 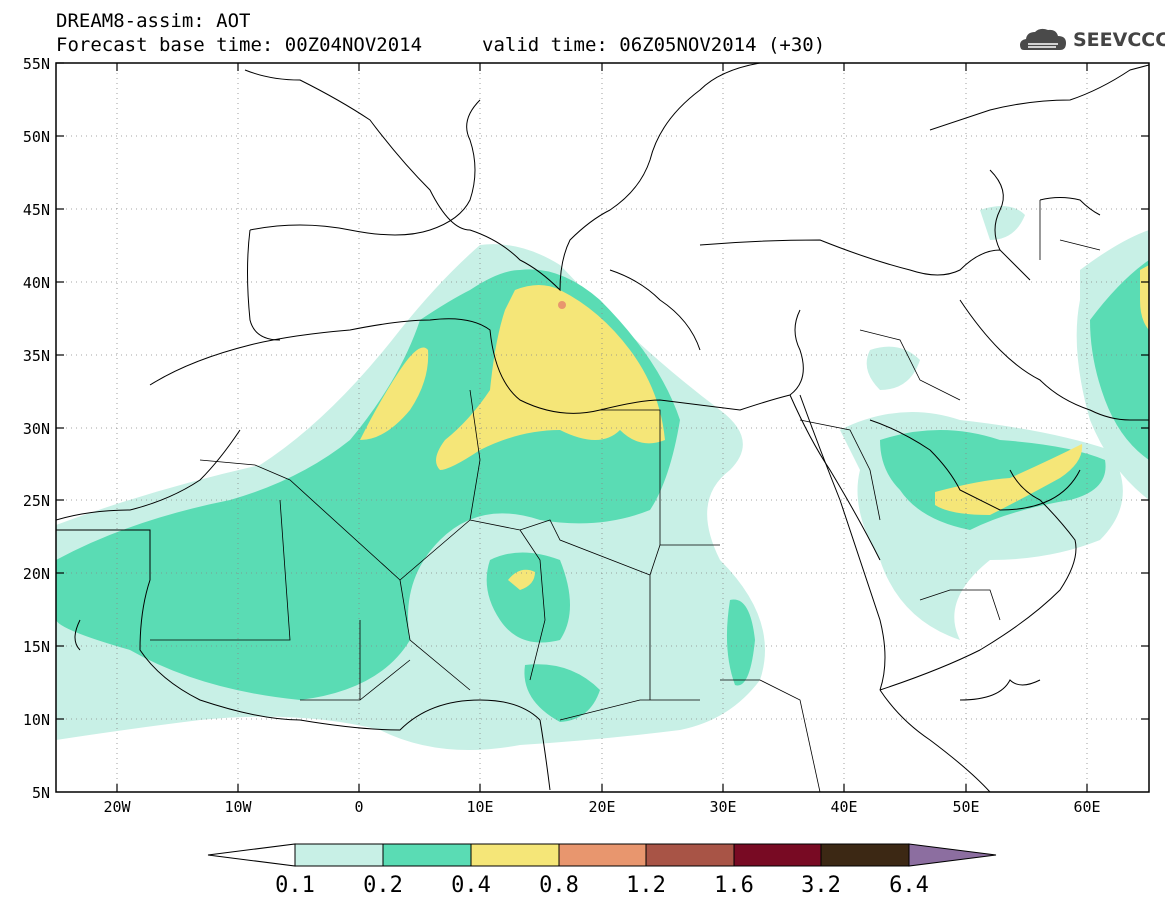 I want to click on colorbar-upper-arrow, so click(x=952, y=855).